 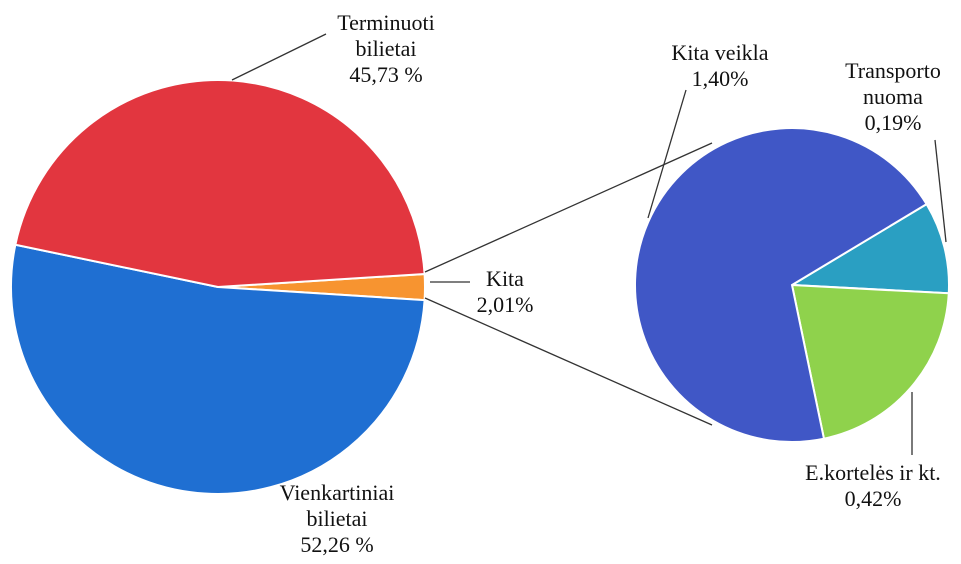 What do you see at coordinates (720, 52) in the screenshot?
I see `slice-name: Kita veikla` at bounding box center [720, 52].